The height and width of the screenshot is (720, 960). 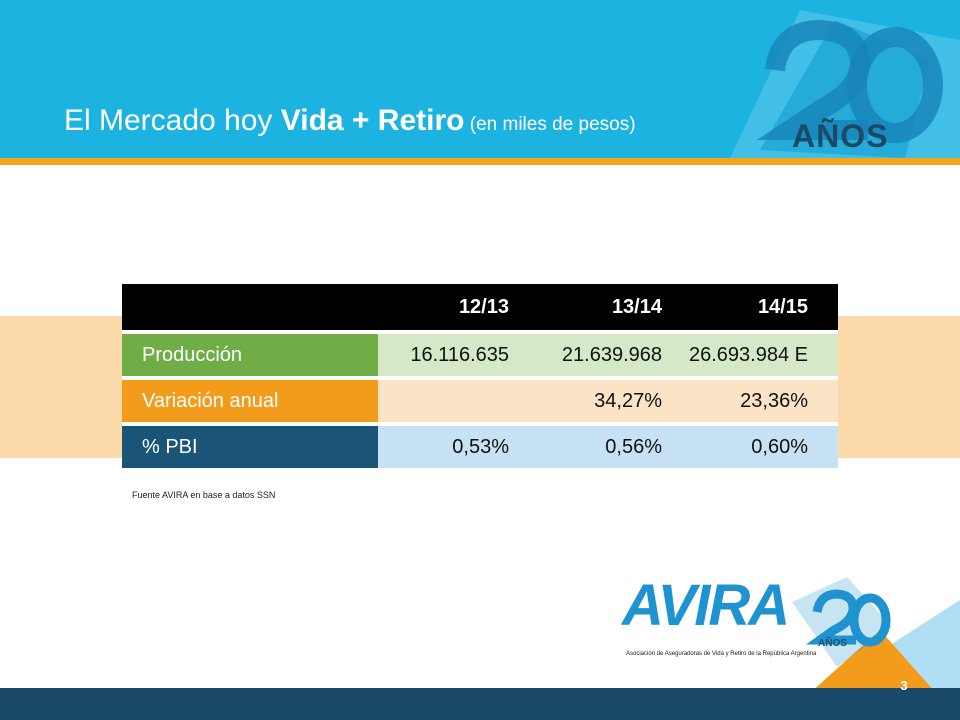 What do you see at coordinates (845, 84) in the screenshot?
I see `anniversary-20-icon` at bounding box center [845, 84].